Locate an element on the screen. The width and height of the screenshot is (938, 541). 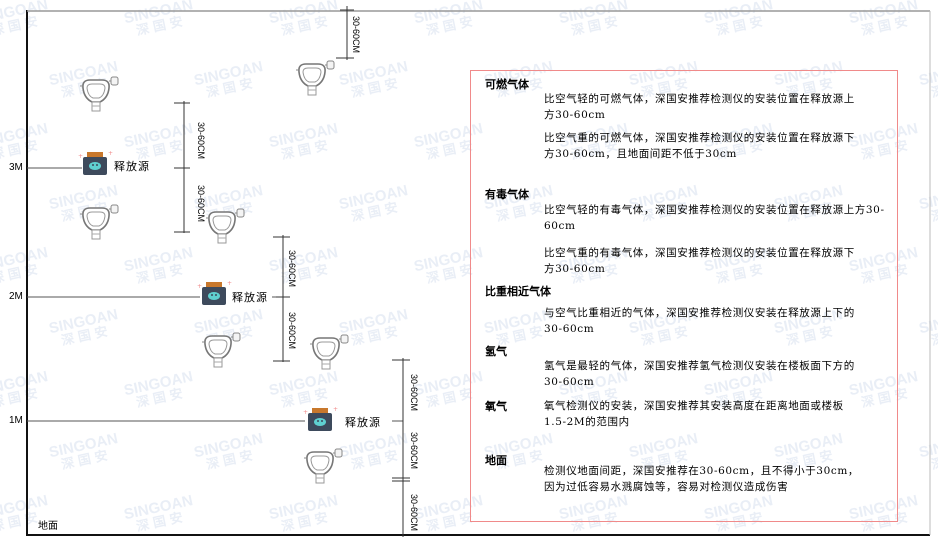
section-text: 比空气轻的可燃气体，深国安推荐检测仪的安装位置在释放源上方30-60cm is located at coordinates (699, 107).